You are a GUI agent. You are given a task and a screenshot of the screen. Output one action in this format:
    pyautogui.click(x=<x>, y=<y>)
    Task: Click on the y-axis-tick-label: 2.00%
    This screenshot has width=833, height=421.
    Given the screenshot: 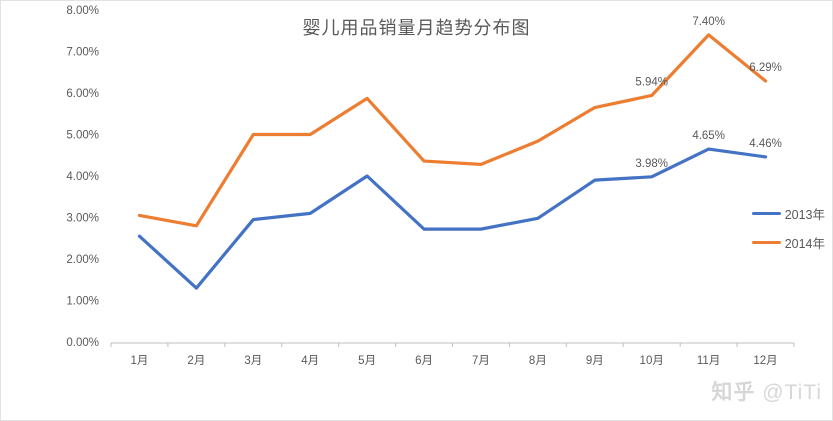 What is the action you would take?
    pyautogui.click(x=82, y=260)
    